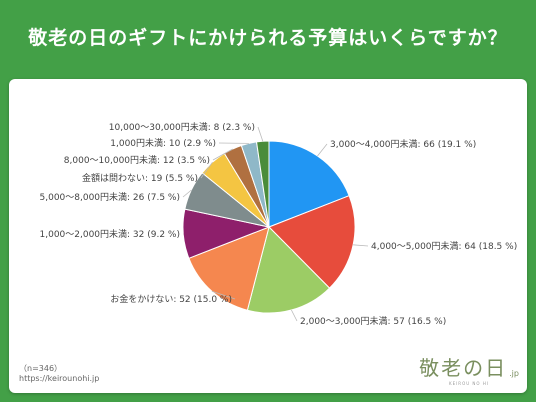  Describe the element at coordinates (268, 37) in the screenshot. I see `page-title: 敬老の日のギフトにかけられる予算はいくらですか？` at that location.